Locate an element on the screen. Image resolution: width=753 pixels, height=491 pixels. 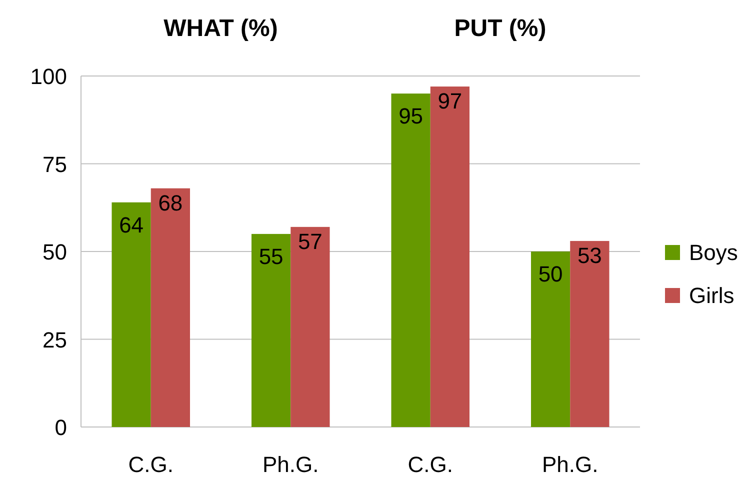
legend-label: Boys is located at coordinates (713, 252).